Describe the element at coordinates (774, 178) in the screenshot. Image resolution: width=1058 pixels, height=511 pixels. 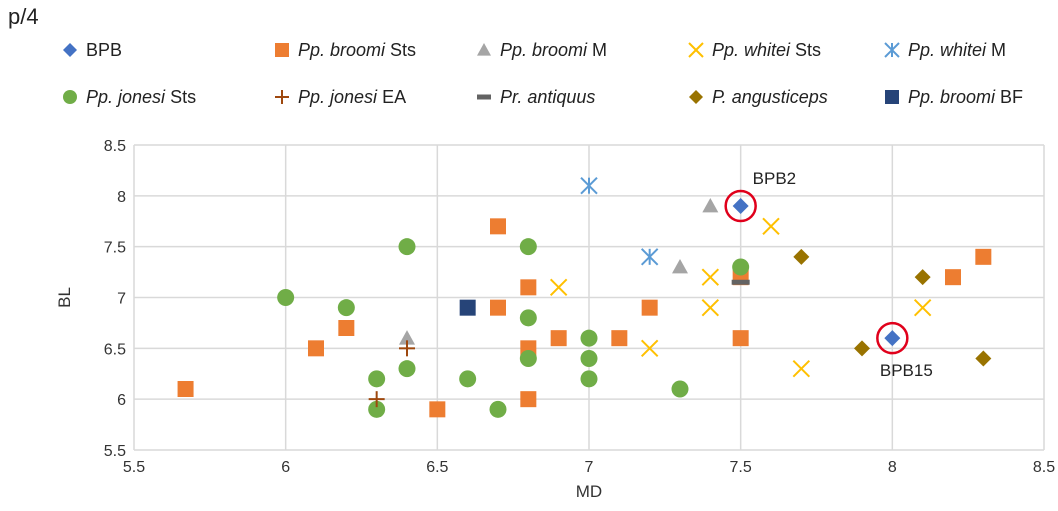
I see `annotation-label: BPB2` at that location.